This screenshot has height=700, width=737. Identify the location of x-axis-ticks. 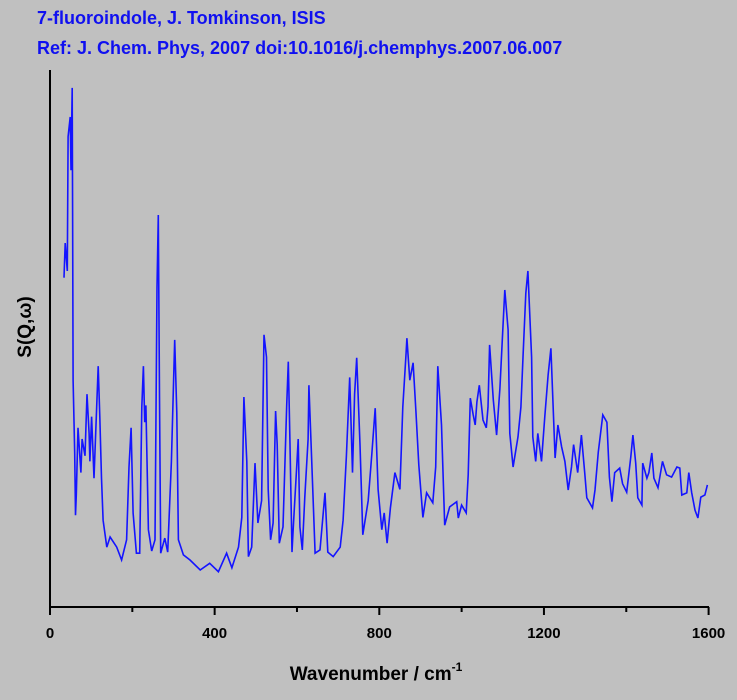
(379, 611).